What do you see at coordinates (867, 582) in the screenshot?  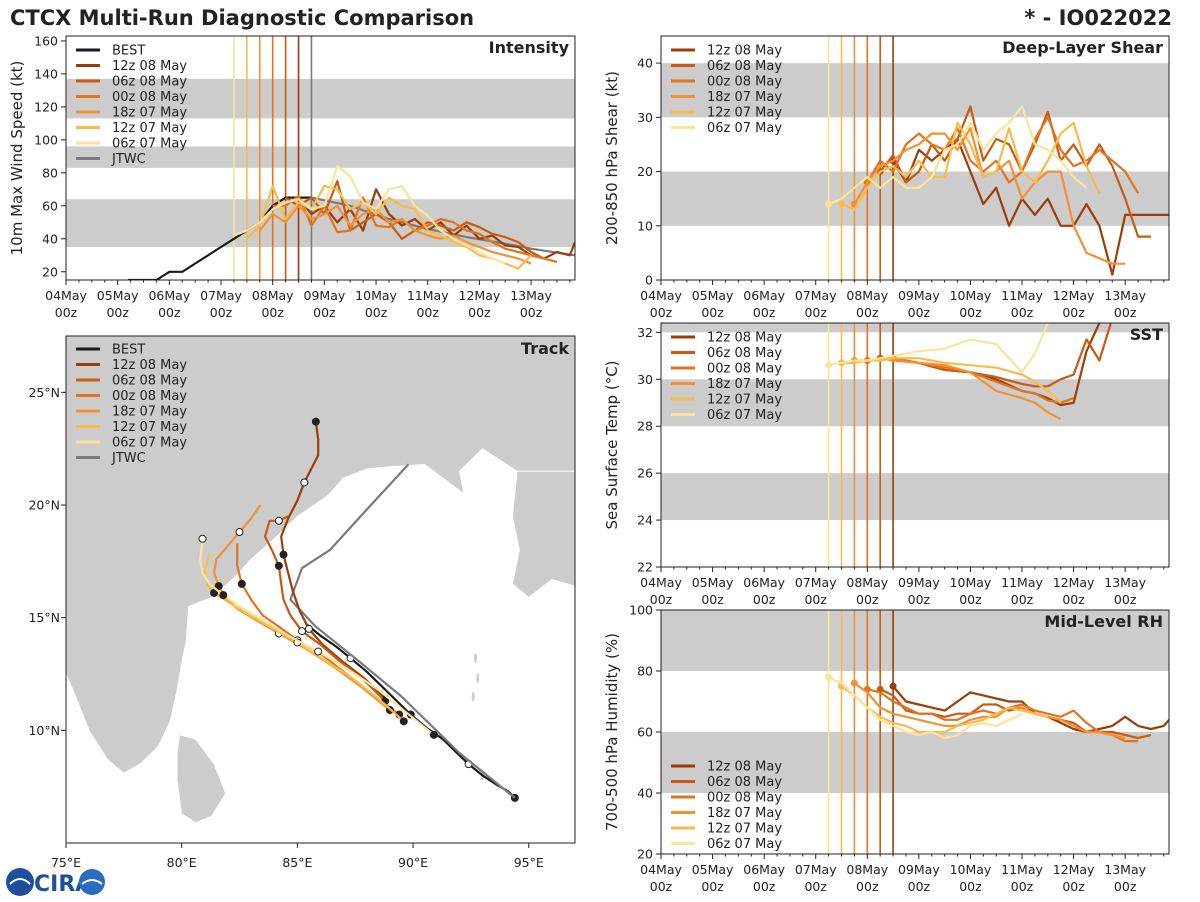 I see `sst-xtick-label-4: 08May` at bounding box center [867, 582].